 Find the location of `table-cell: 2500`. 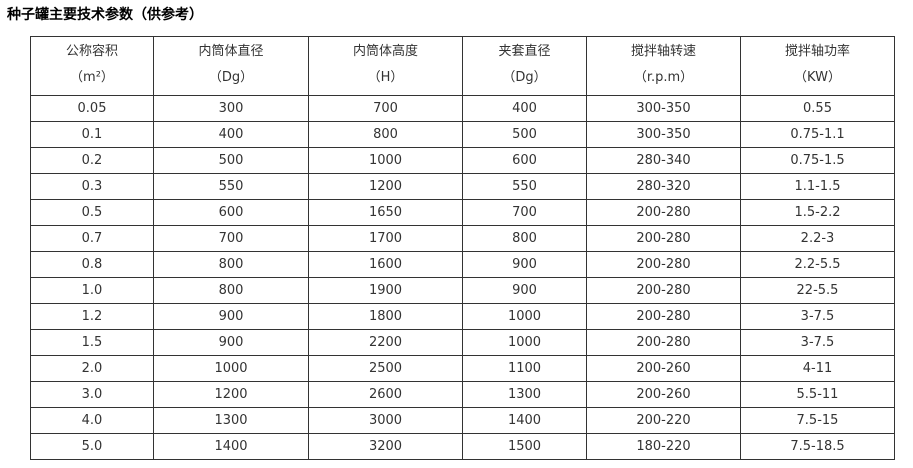

table-cell: 2500 is located at coordinates (385, 368).